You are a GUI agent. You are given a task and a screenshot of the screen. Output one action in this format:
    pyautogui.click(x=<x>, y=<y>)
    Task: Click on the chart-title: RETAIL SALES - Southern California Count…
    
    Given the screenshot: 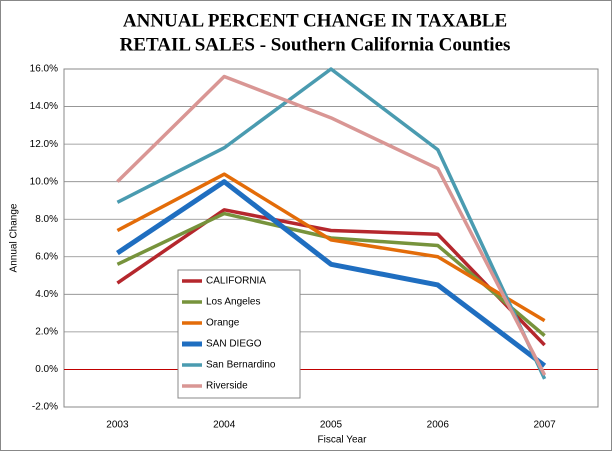 What is the action you would take?
    pyautogui.click(x=315, y=44)
    